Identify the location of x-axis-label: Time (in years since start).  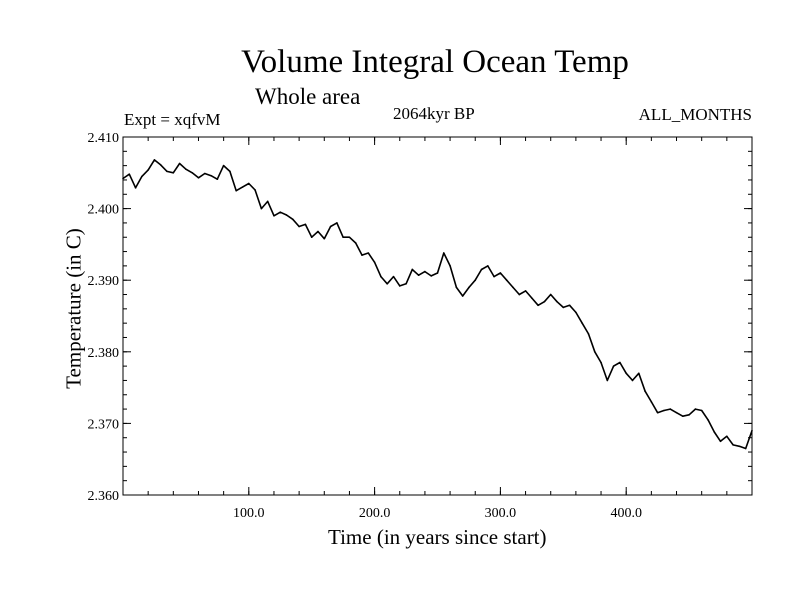
(437, 537).